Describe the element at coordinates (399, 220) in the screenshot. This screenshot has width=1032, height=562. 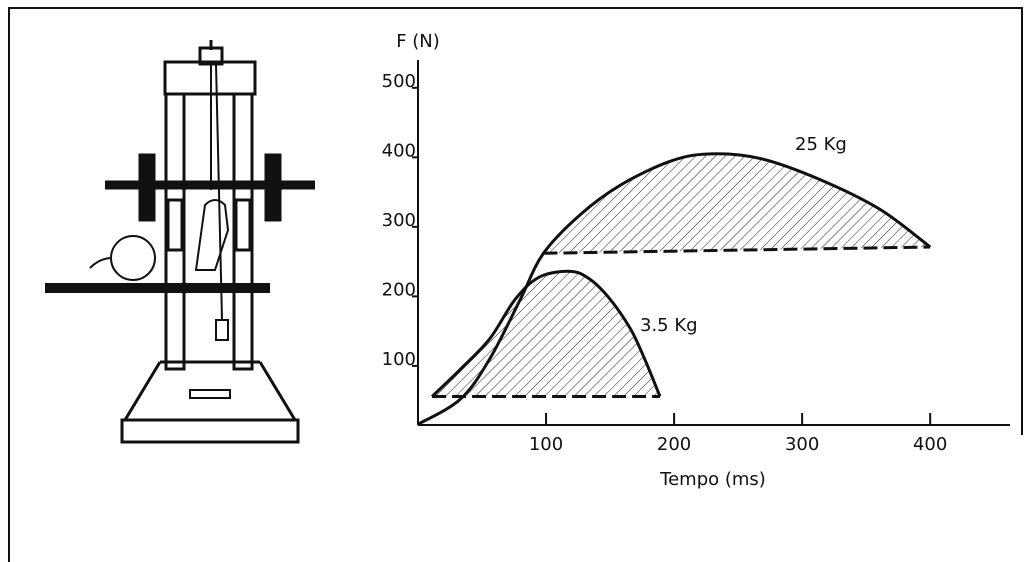
I see `y-tick-label: 300` at that location.